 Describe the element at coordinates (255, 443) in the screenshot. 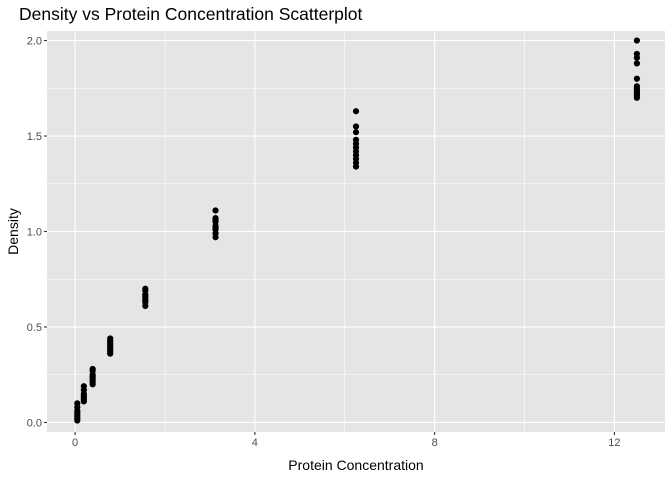

I see `x-tick-label: 4` at that location.